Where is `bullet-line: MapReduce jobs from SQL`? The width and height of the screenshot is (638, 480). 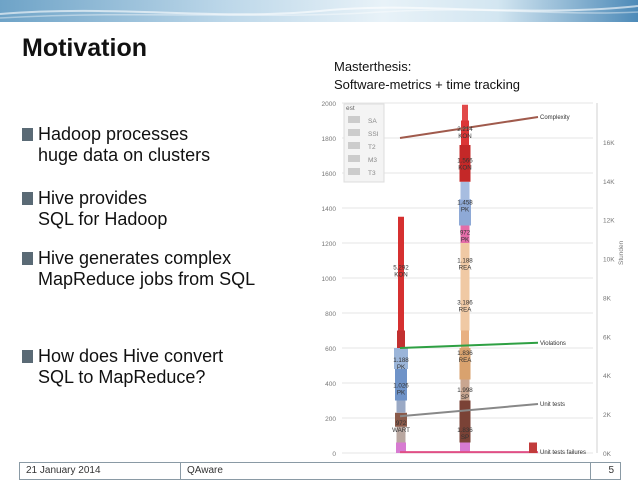 bullet-line: MapReduce jobs from SQL is located at coordinates (147, 279).